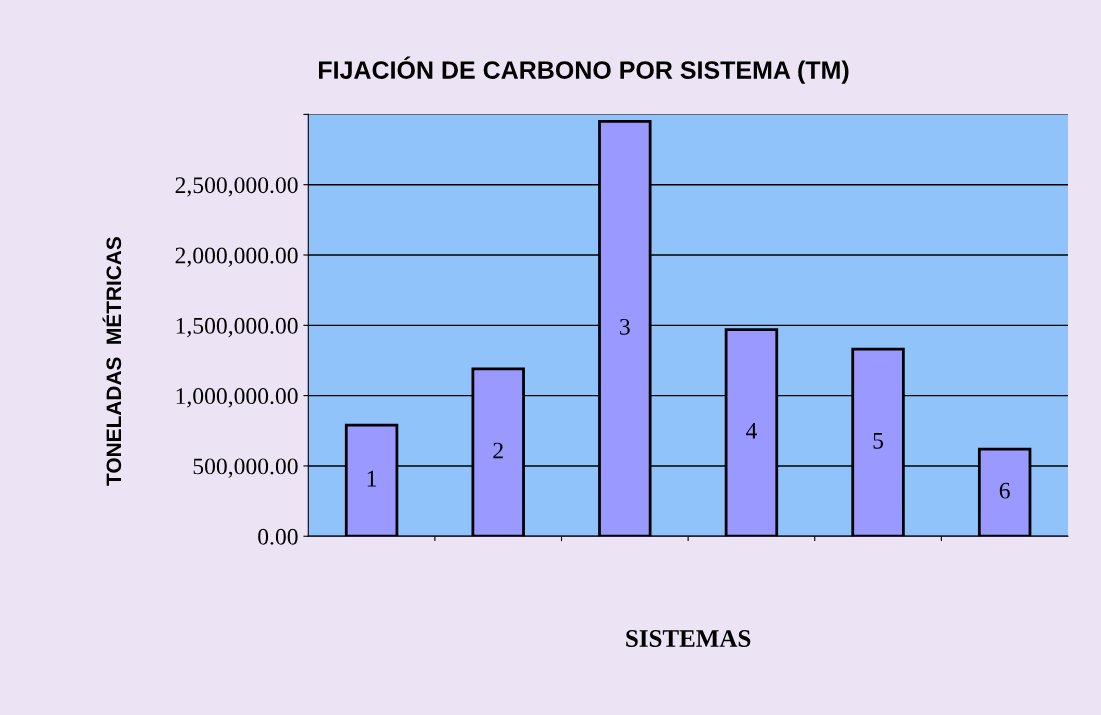 The height and width of the screenshot is (715, 1101). What do you see at coordinates (112, 361) in the screenshot?
I see `y-axis-title: TONELADAS MÉTRICAS` at bounding box center [112, 361].